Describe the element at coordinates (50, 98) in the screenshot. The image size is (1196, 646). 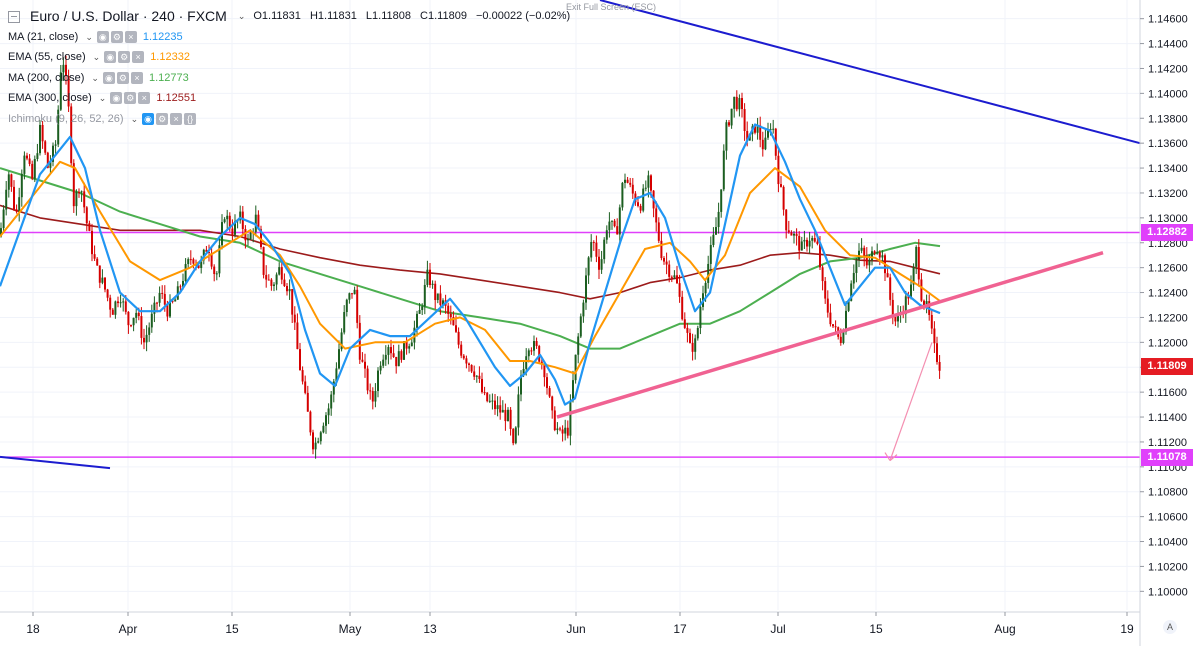
I see `indicator-name: EMA (300, close)` at that location.